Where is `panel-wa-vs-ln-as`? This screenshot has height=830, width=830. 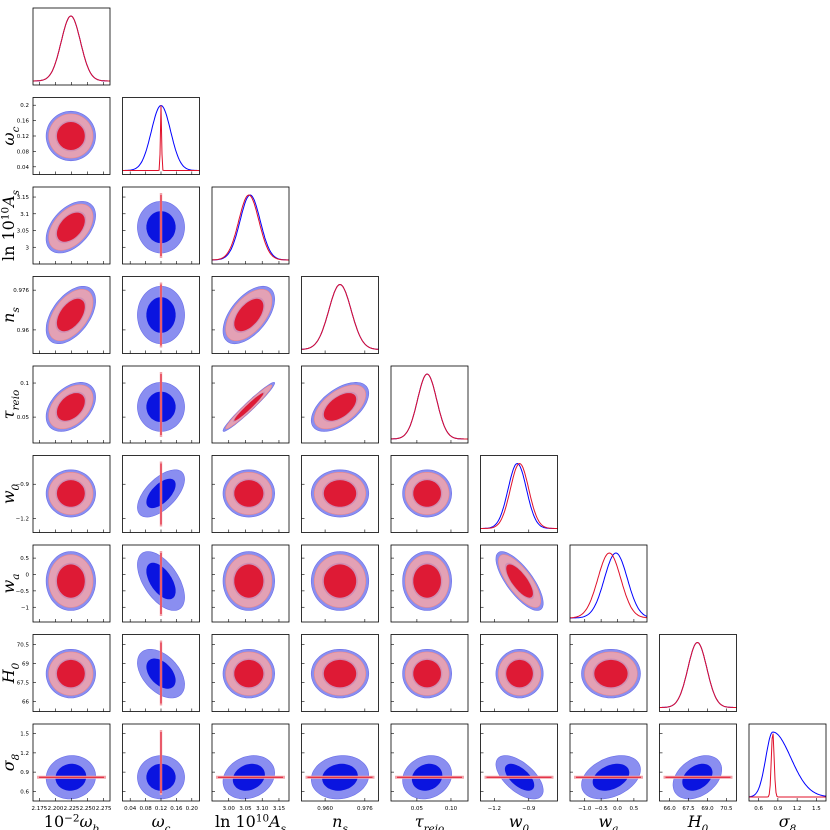
panel-wa-vs-ln-as is located at coordinates (249, 581).